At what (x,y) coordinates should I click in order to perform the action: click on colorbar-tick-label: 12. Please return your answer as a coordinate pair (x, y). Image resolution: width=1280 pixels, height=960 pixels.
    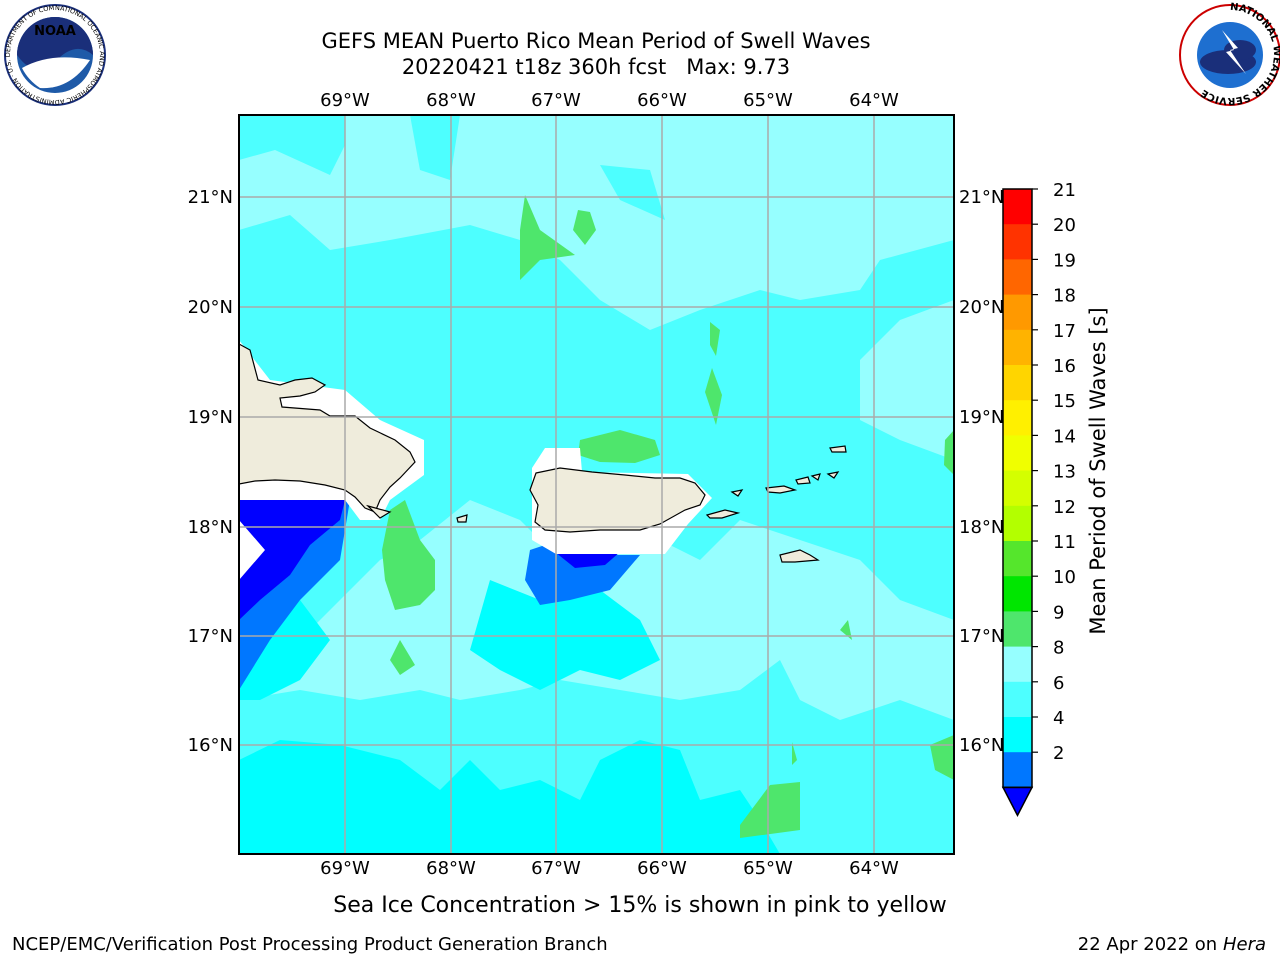
    Looking at the image, I should click on (1064, 507).